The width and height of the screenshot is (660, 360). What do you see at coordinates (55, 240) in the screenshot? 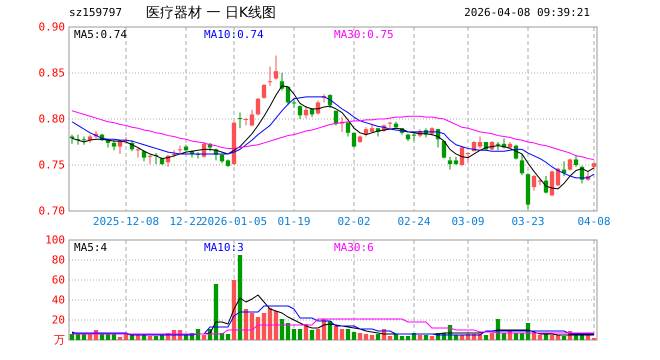
I see `y-tick-label: 100` at bounding box center [55, 240].